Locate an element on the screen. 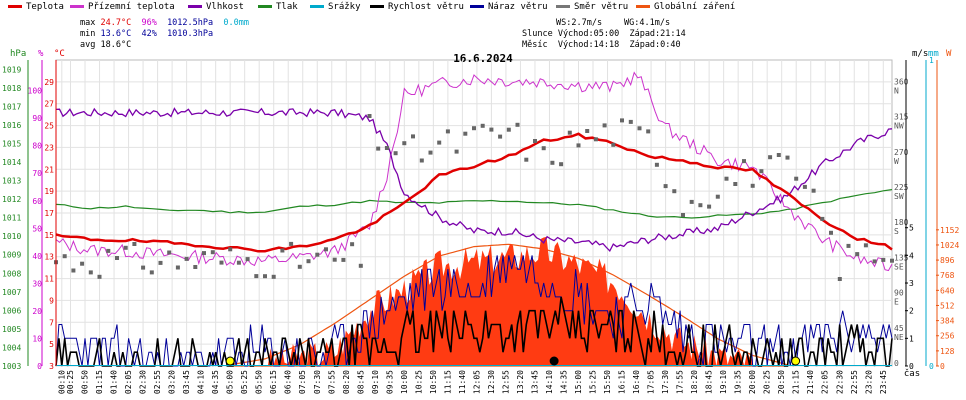 The height and width of the screenshot is (400, 966). humidity-tick-label: 20 is located at coordinates (37, 311).